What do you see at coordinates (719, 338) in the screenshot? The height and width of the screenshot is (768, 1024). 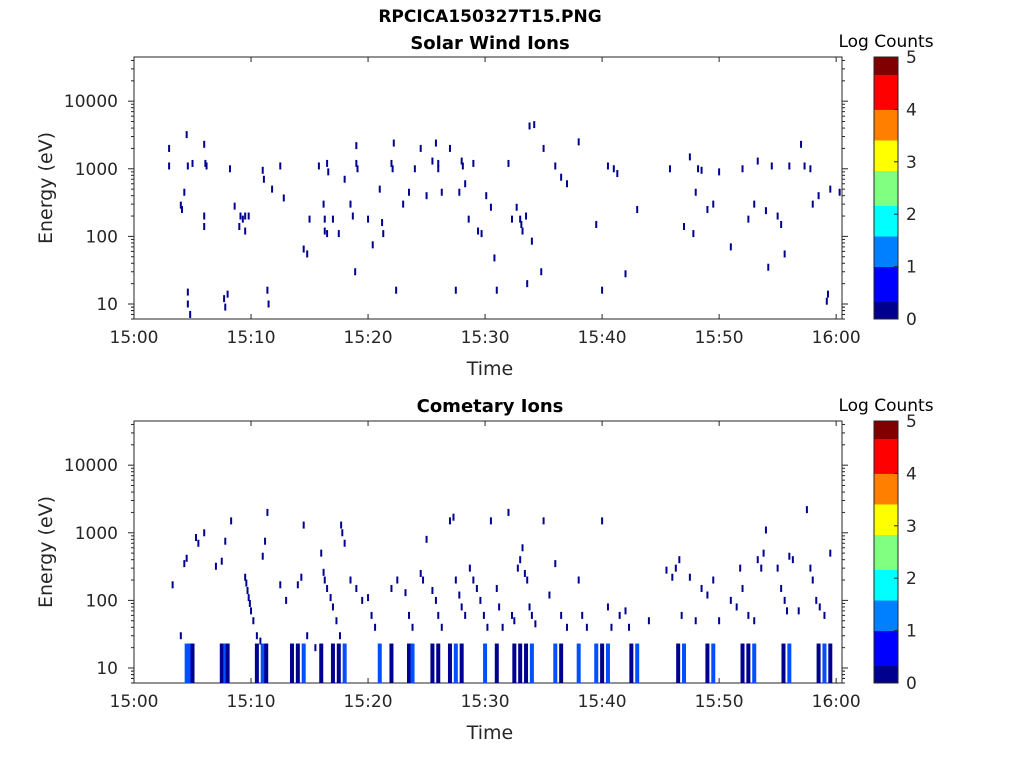 I see `x-tick-label: 15:50` at bounding box center [719, 338].